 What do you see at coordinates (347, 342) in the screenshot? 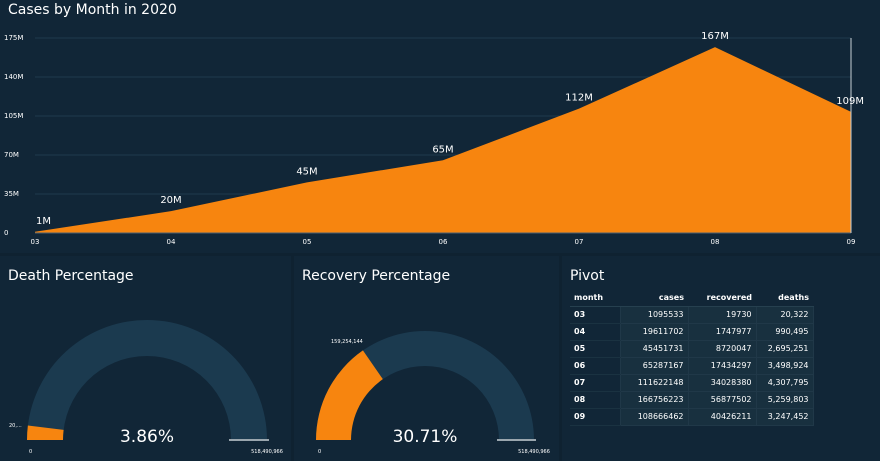
I see `gauge-value-label: 159,254,144` at bounding box center [347, 342].